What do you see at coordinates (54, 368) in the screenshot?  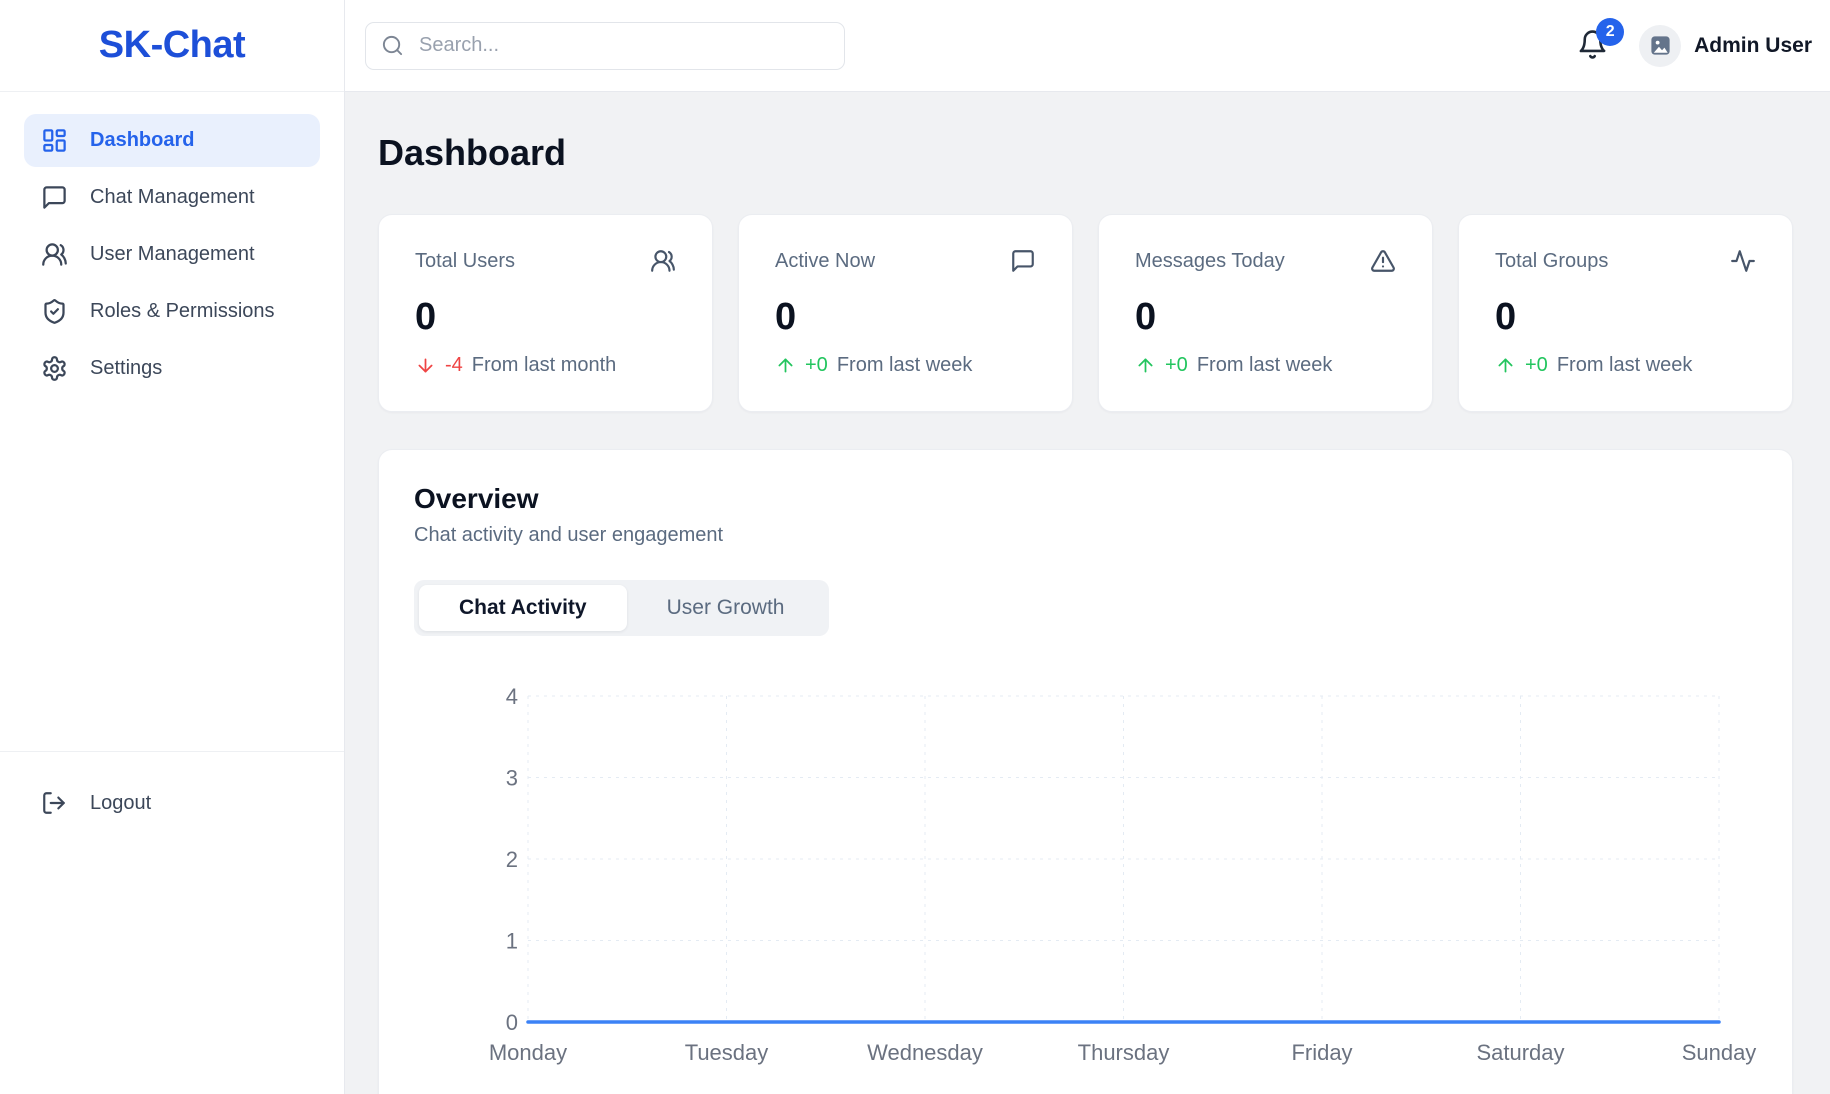 I see `gear-icon` at bounding box center [54, 368].